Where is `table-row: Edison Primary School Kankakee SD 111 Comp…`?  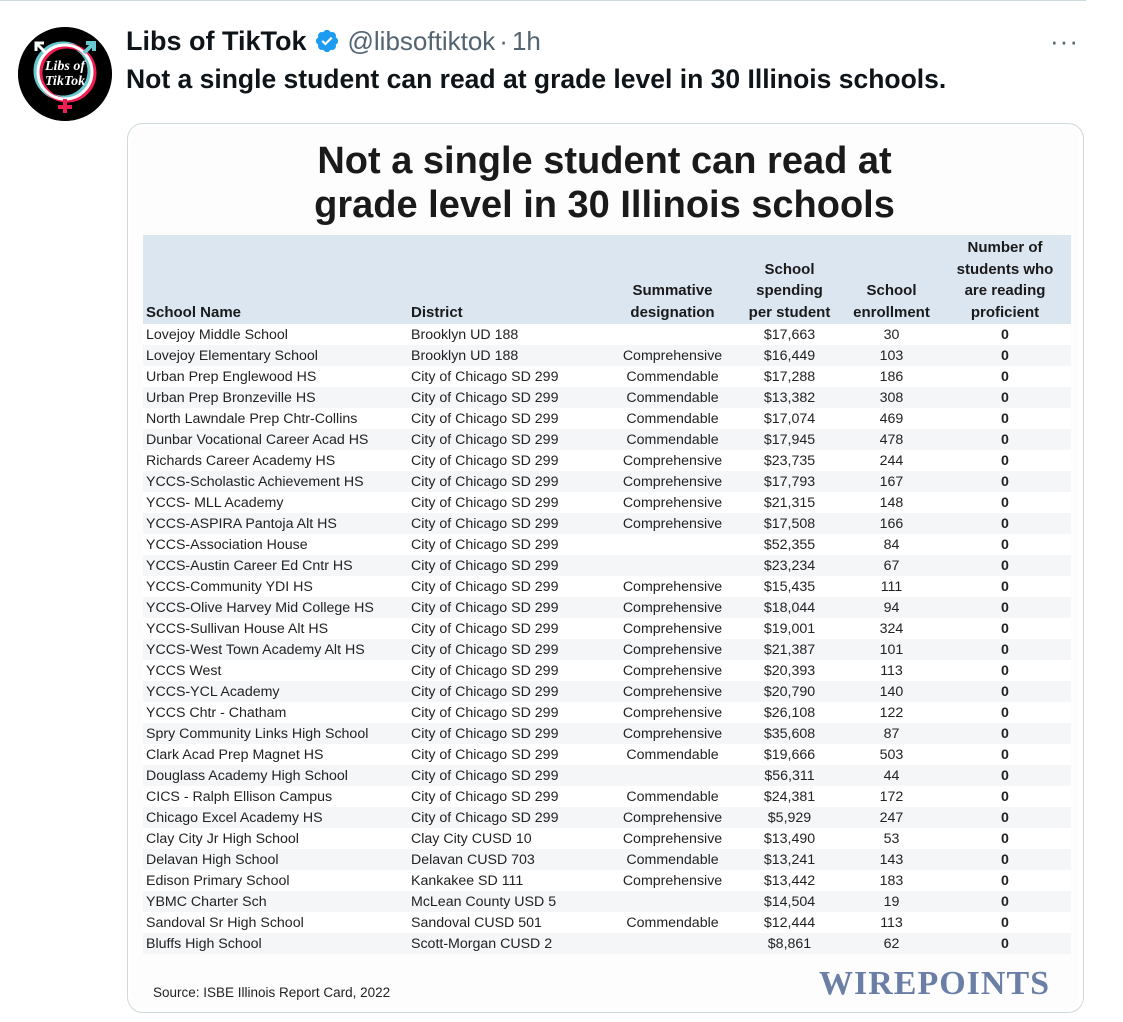
table-row: Edison Primary School Kankakee SD 111 Comp… is located at coordinates (607, 880).